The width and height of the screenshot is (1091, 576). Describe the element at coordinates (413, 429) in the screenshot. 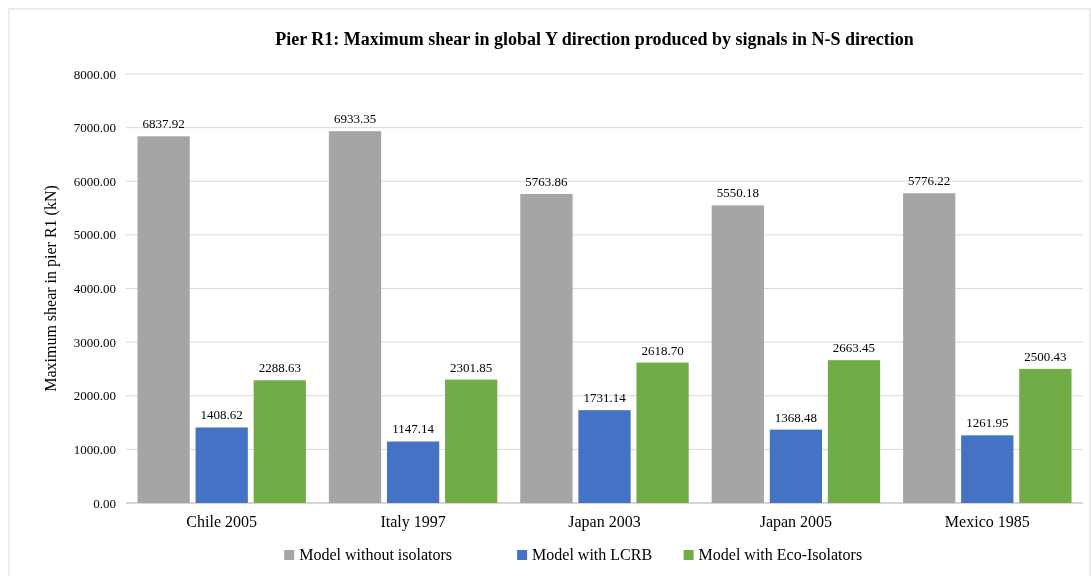

I see `text: 1147.14` at that location.